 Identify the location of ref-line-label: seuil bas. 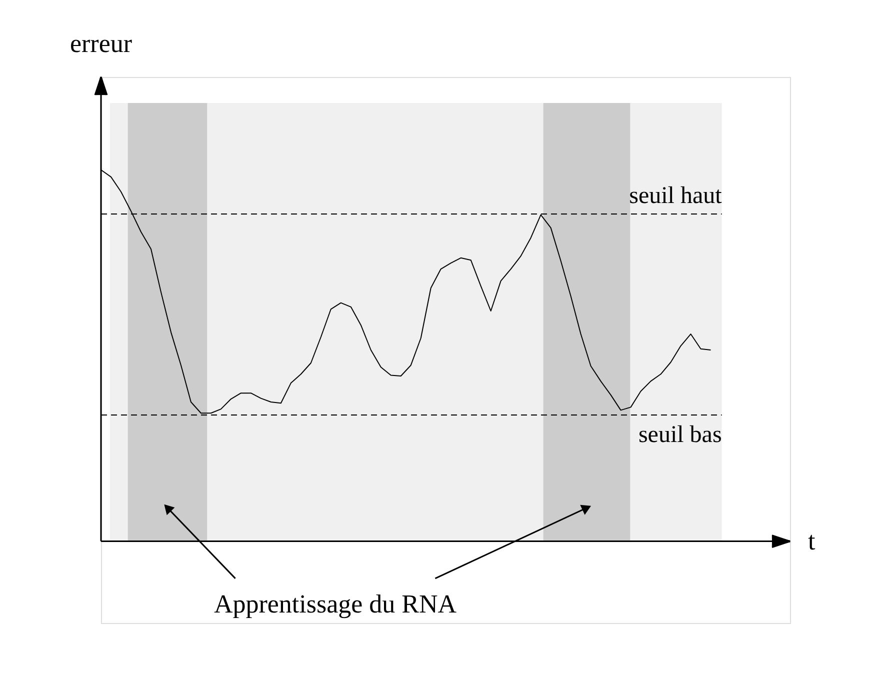
(680, 435).